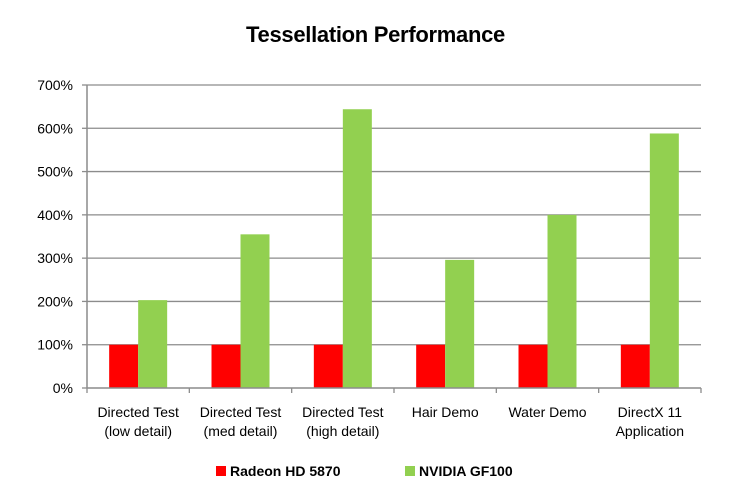 This screenshot has height=494, width=731. Describe the element at coordinates (55, 345) in the screenshot. I see `y-tick-label: 100%` at that location.